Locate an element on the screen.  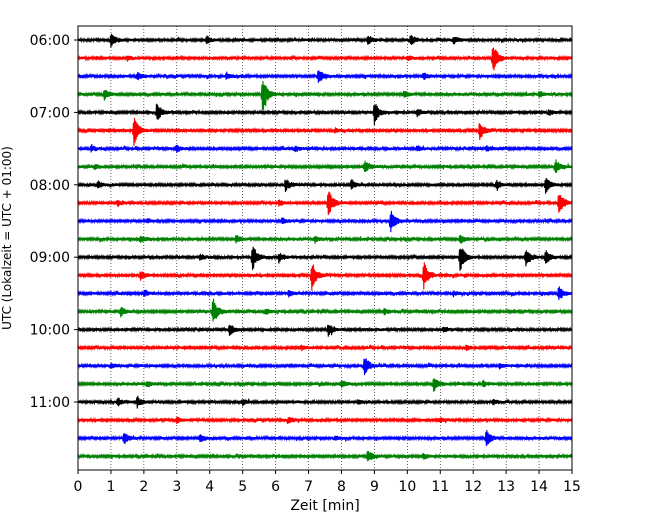
x-tick-label: 4 is located at coordinates (209, 487).